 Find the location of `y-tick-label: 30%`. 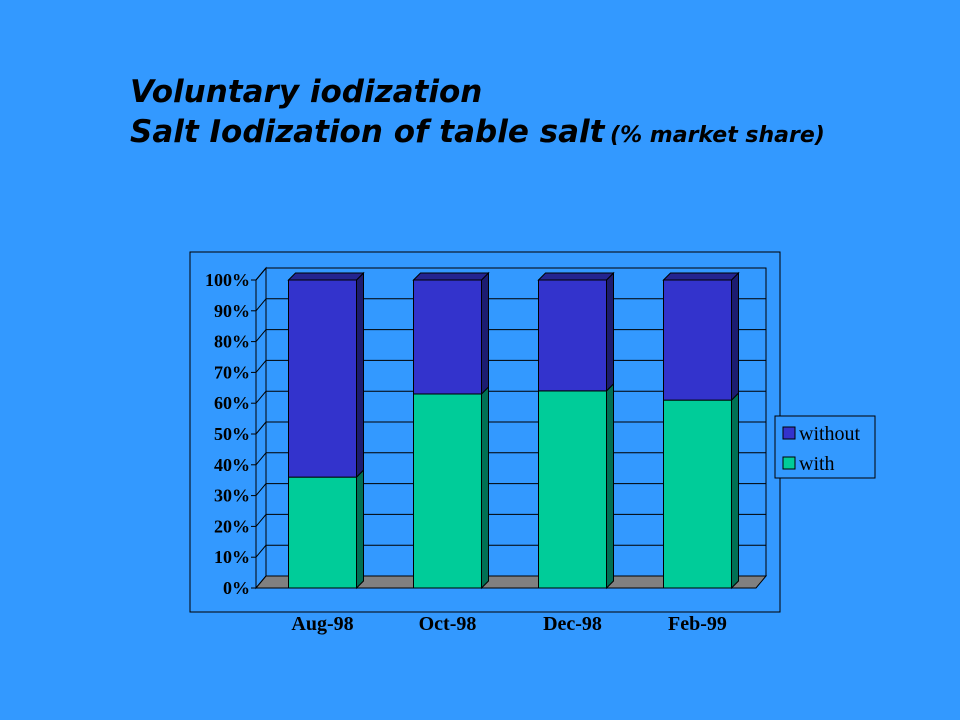

y-tick-label: 30% is located at coordinates (232, 496).